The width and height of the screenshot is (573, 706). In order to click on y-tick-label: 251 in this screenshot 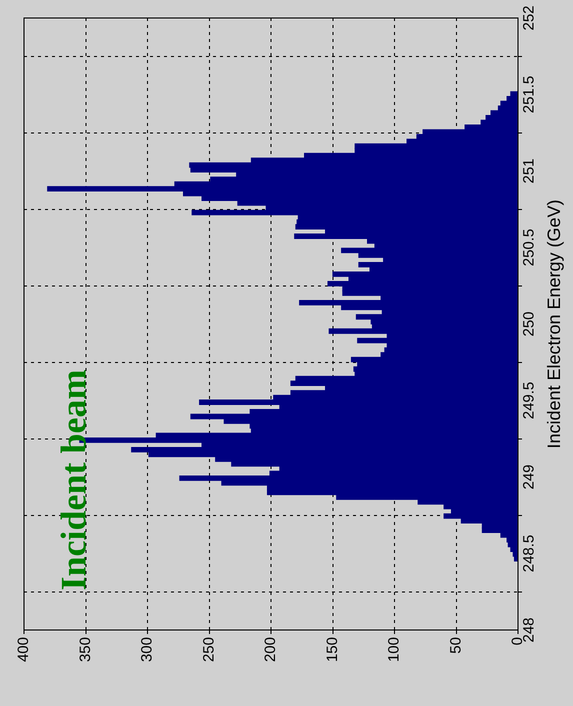, I will do `click(529, 171)`.